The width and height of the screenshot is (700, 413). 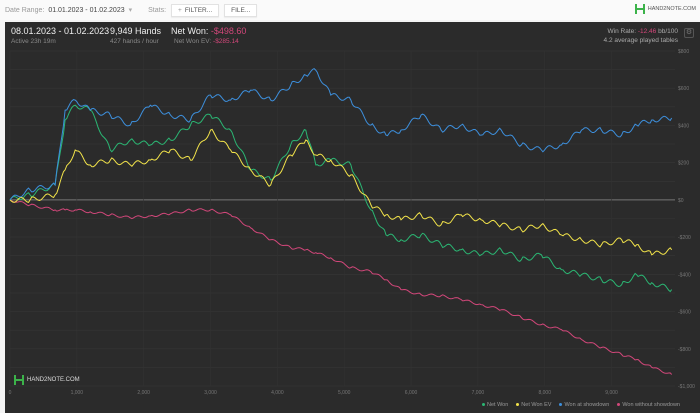 I want to click on win-rate-value: -12.46, so click(x=647, y=31).